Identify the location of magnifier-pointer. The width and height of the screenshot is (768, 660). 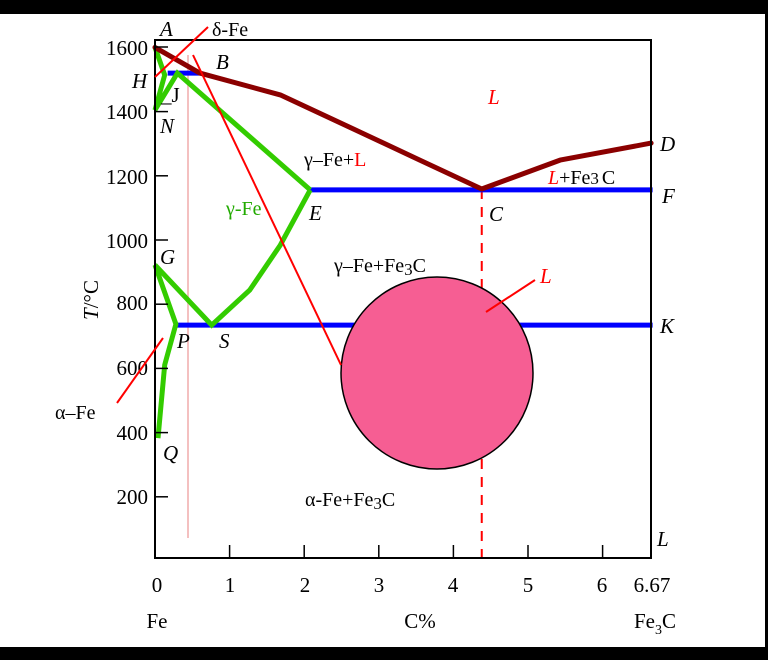
(267, 210).